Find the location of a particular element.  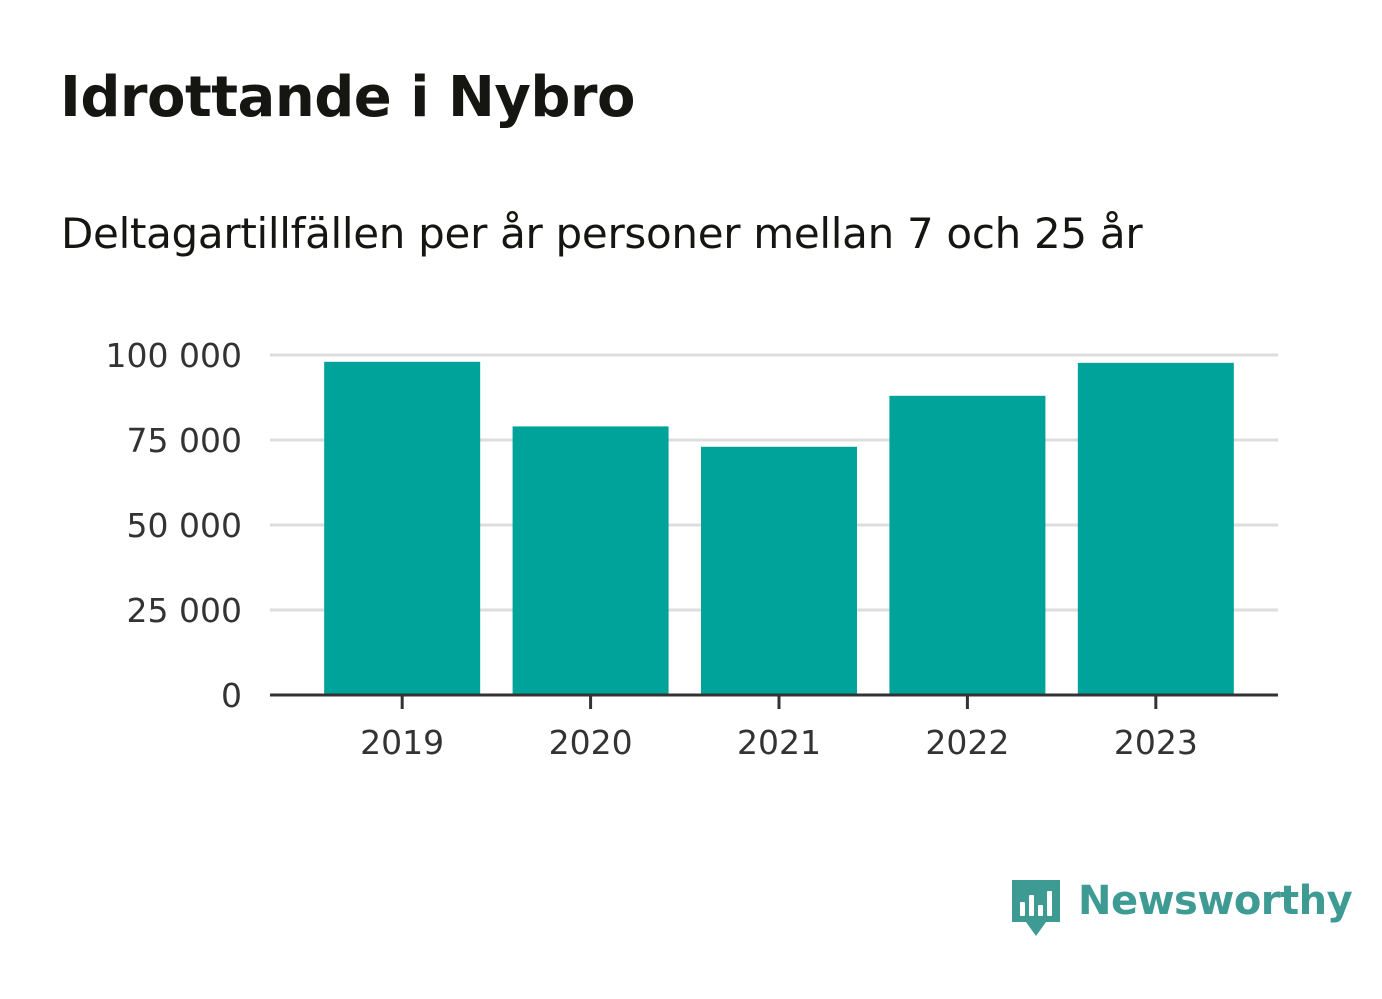

y-tick-label: 50 000 is located at coordinates (184, 525).